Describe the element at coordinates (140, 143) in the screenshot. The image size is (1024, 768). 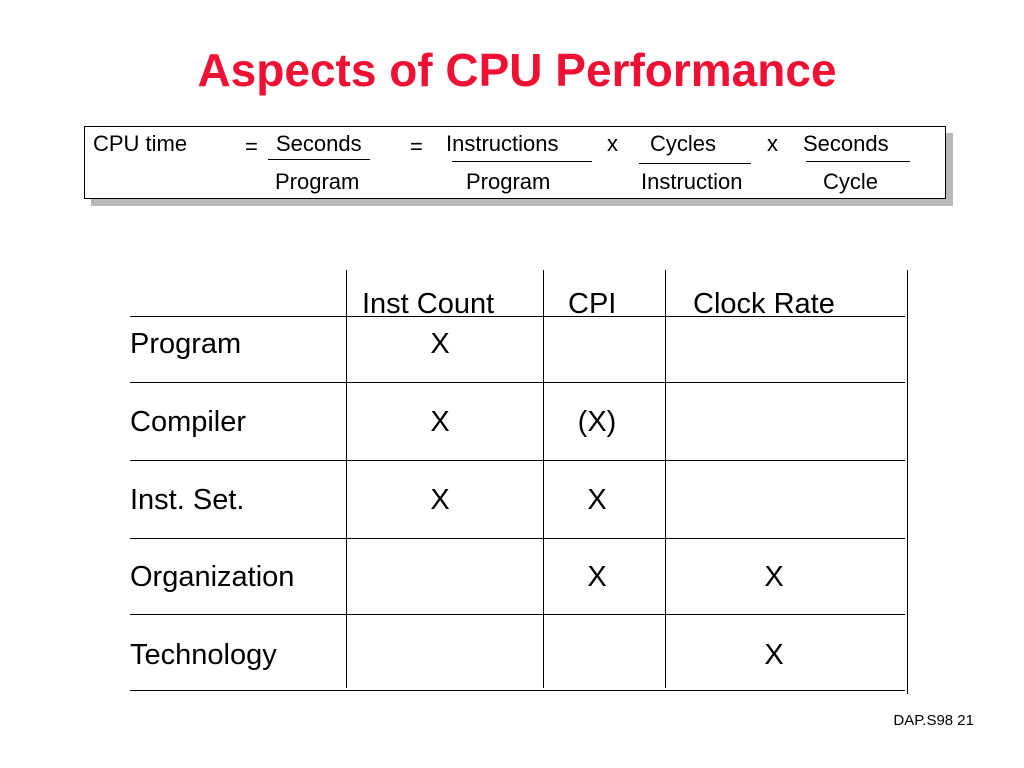
I see `formula-lhs: CPU time` at that location.